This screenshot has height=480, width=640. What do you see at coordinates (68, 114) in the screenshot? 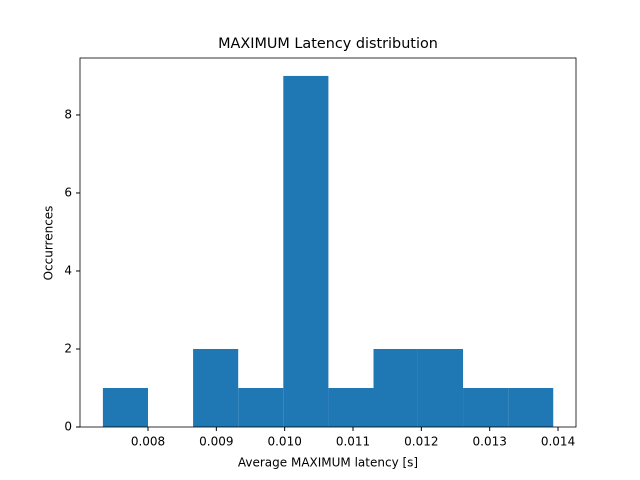
I see `y-tick-label: 8` at bounding box center [68, 114].